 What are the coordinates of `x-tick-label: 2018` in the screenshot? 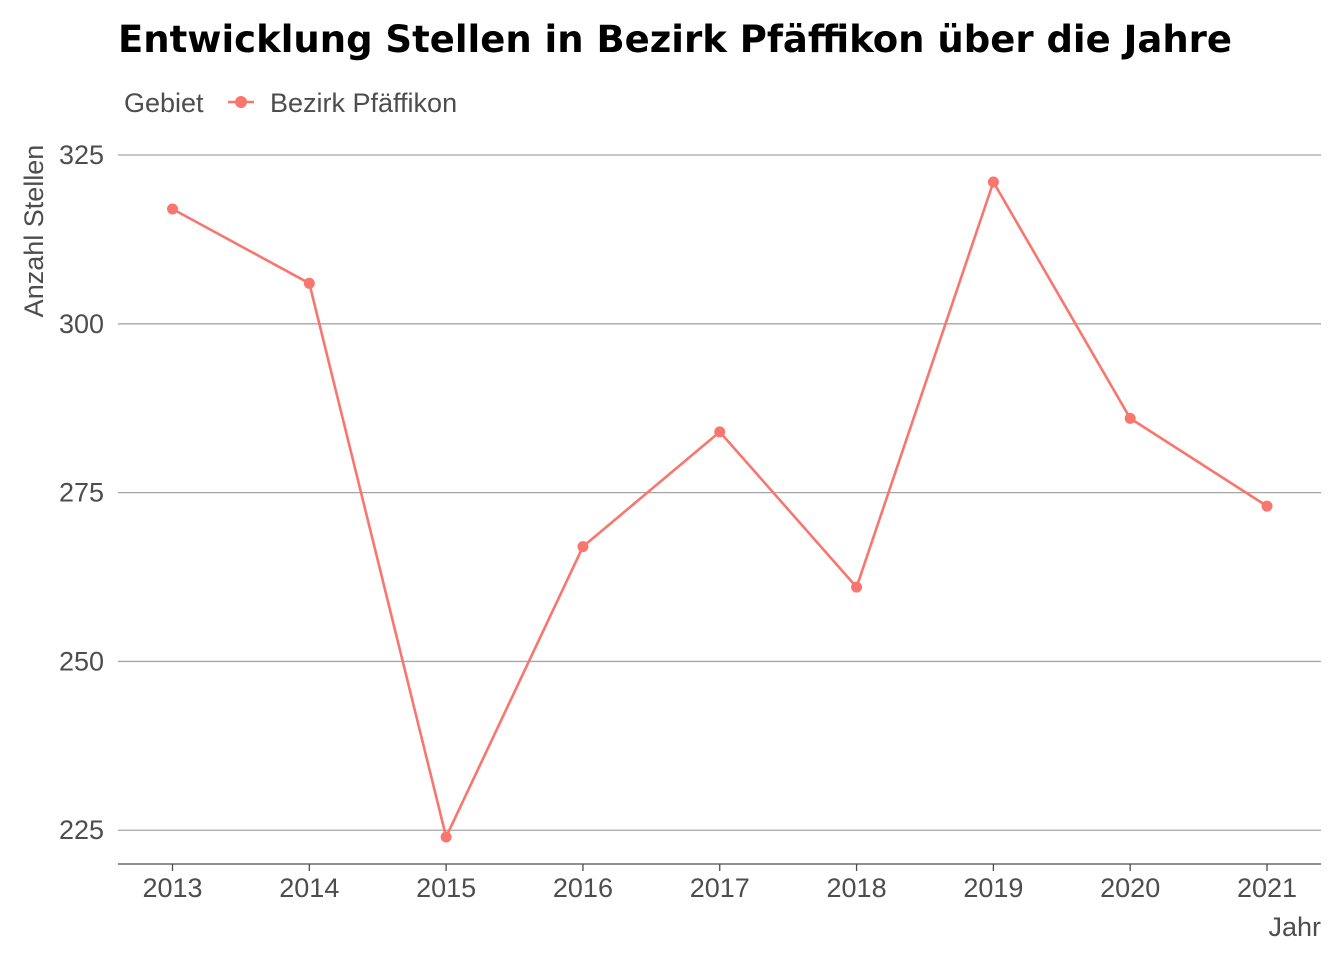 It's located at (857, 888).